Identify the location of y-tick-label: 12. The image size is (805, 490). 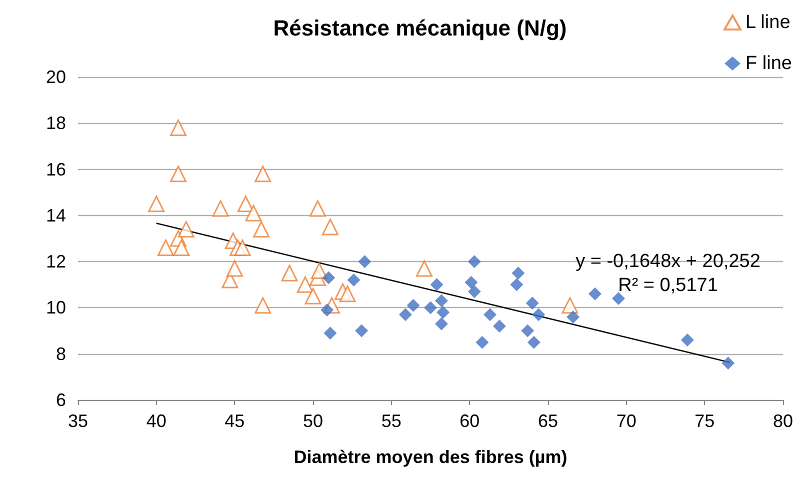
(56, 262).